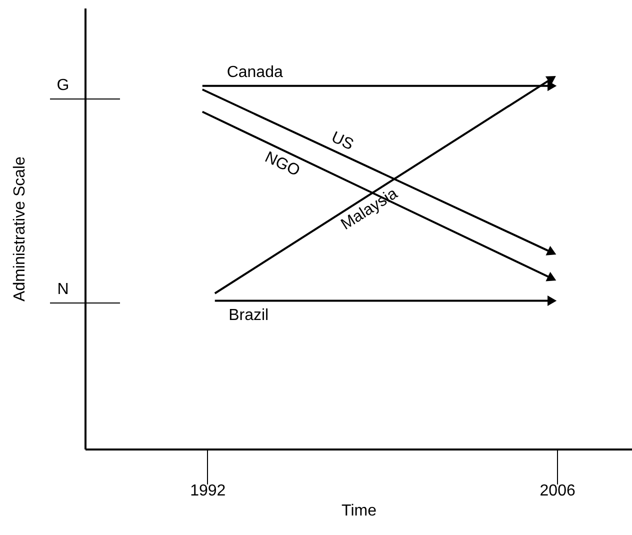  What do you see at coordinates (208, 491) in the screenshot?
I see `x-tick-label: 1992` at bounding box center [208, 491].